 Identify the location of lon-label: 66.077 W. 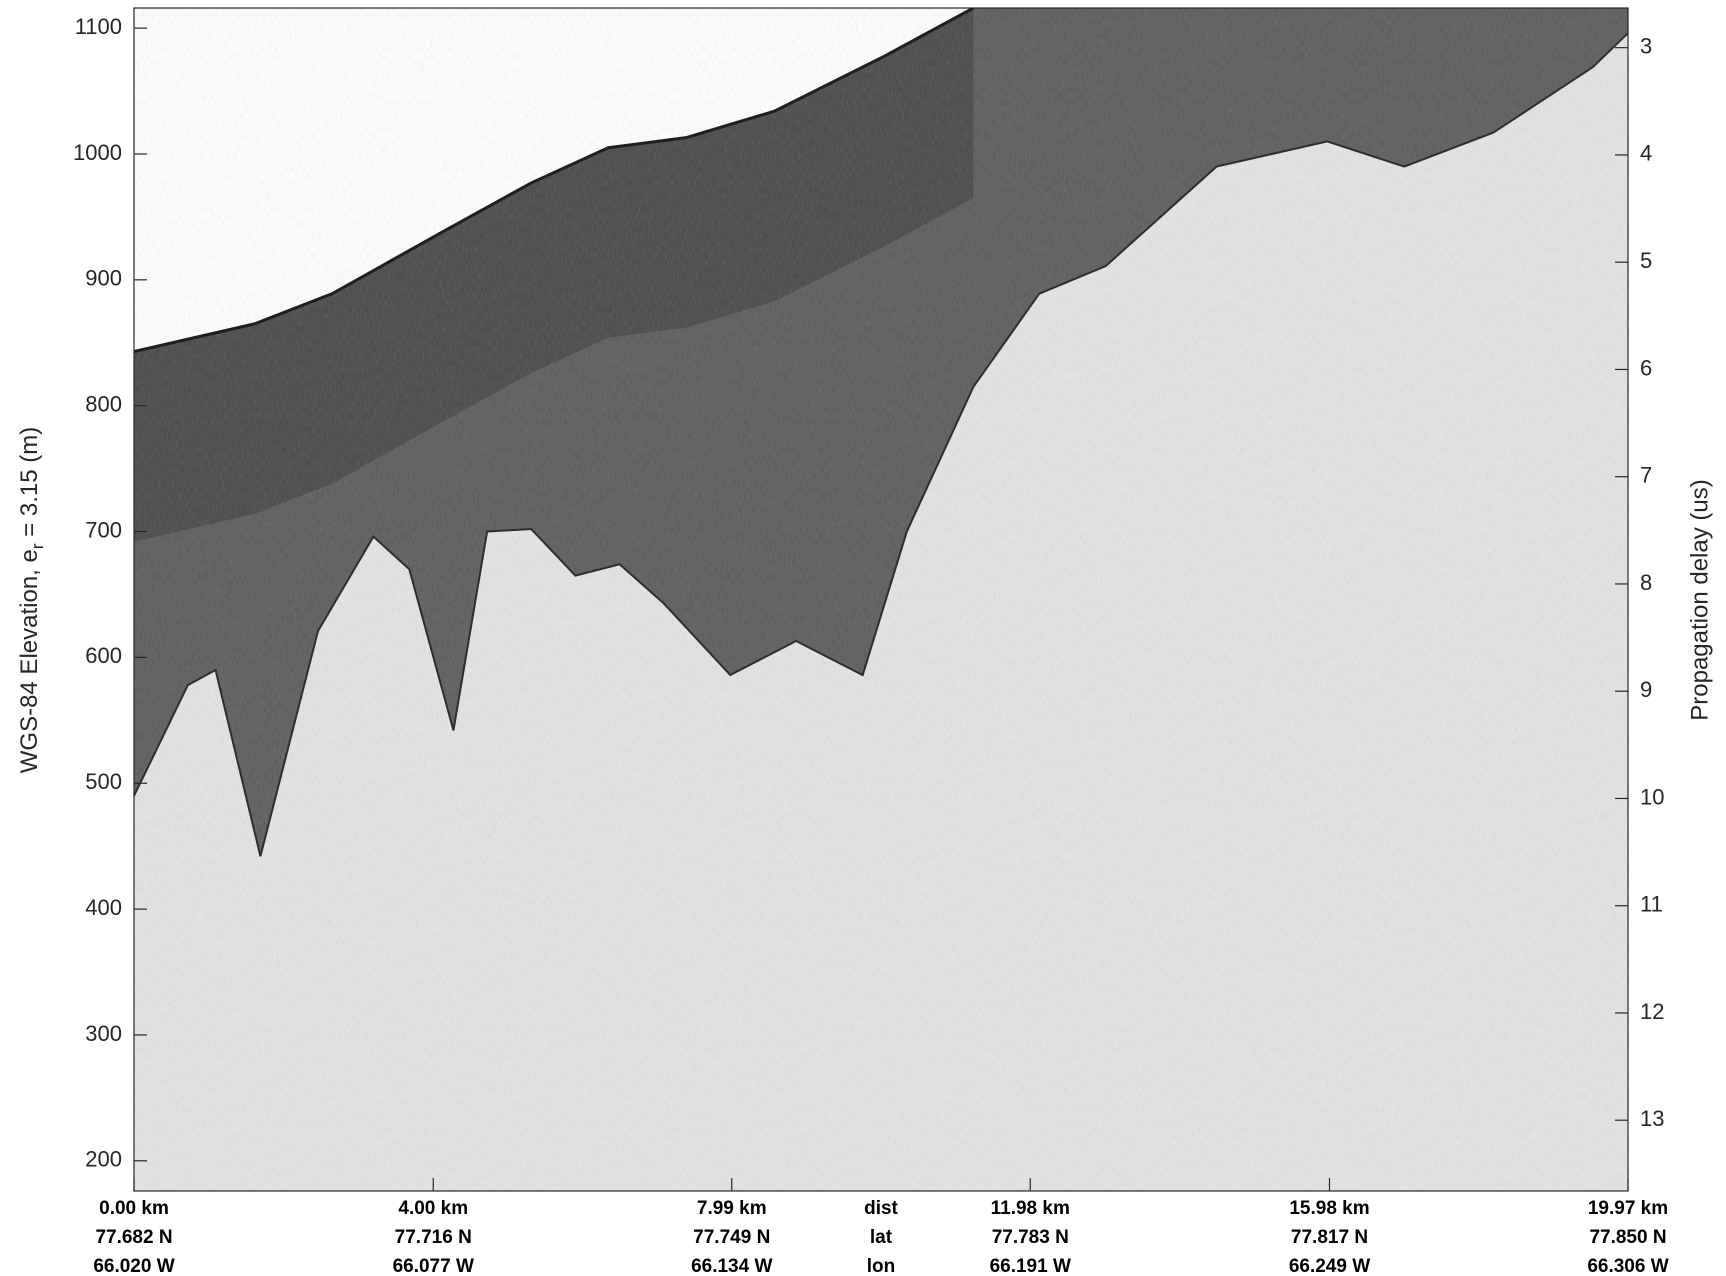
(433, 1266).